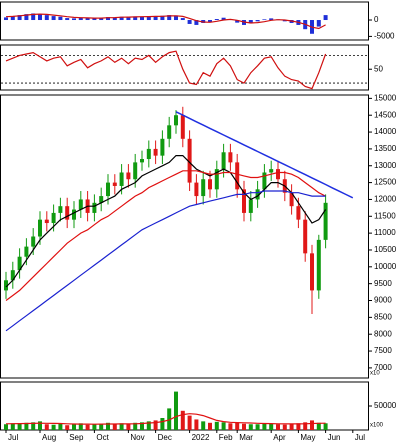 The height and width of the screenshot is (445, 400). What do you see at coordinates (102, 437) in the screenshot?
I see `x-tick-label: Oct` at bounding box center [102, 437].